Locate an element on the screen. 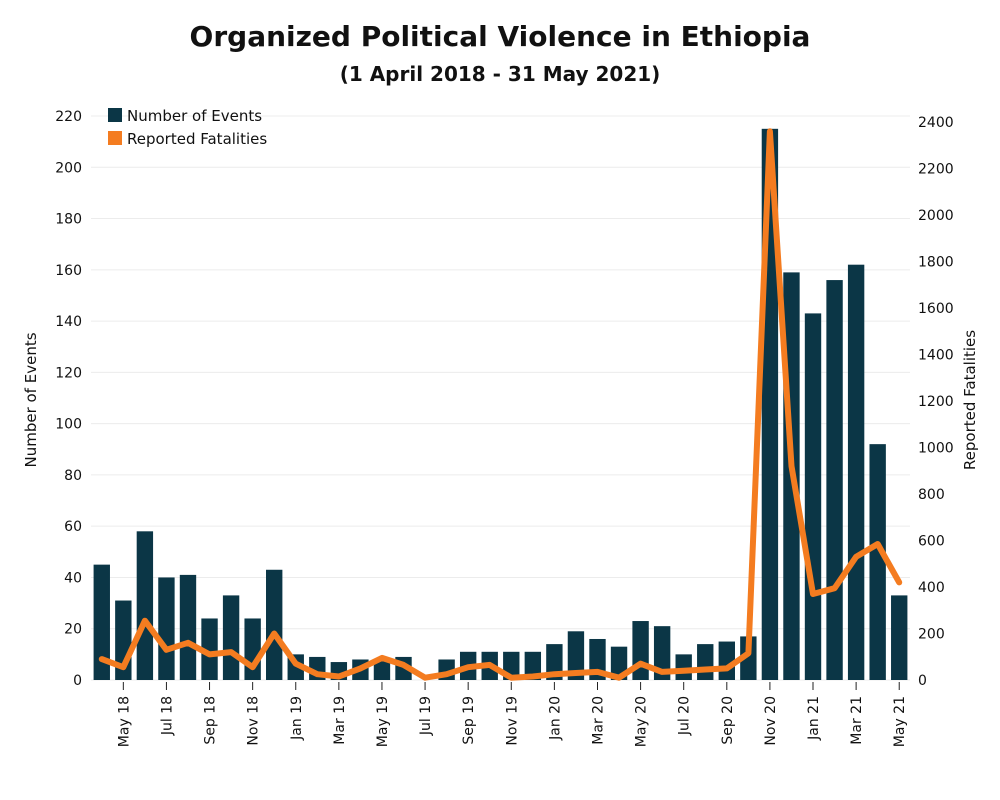 The image size is (1000, 800). y-right-tick-label-4: 800 is located at coordinates (931, 495).